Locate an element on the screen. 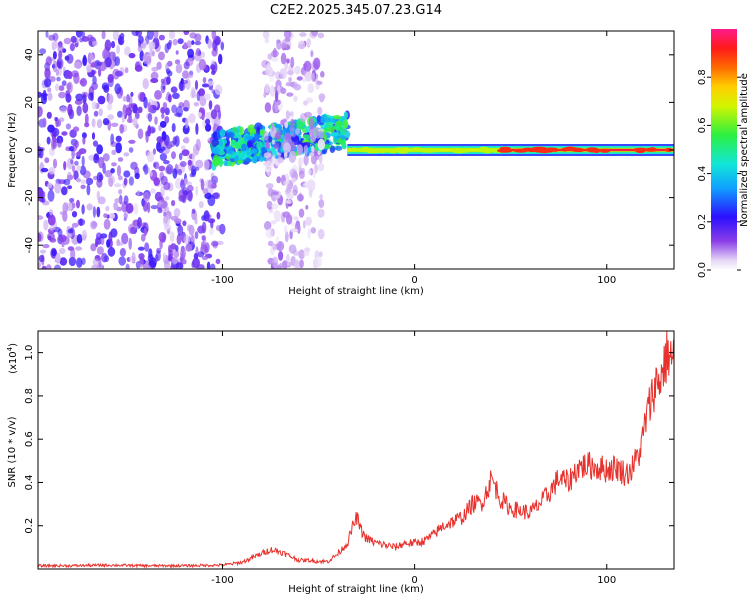 Image resolution: width=750 pixels, height=600 pixels. spectrogram-y-tick-label-3: -20 is located at coordinates (29, 197).